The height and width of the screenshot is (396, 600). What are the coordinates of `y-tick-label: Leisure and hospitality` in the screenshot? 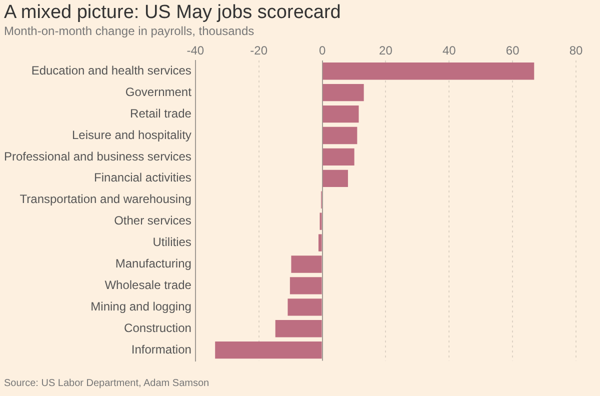 It's located at (132, 135).